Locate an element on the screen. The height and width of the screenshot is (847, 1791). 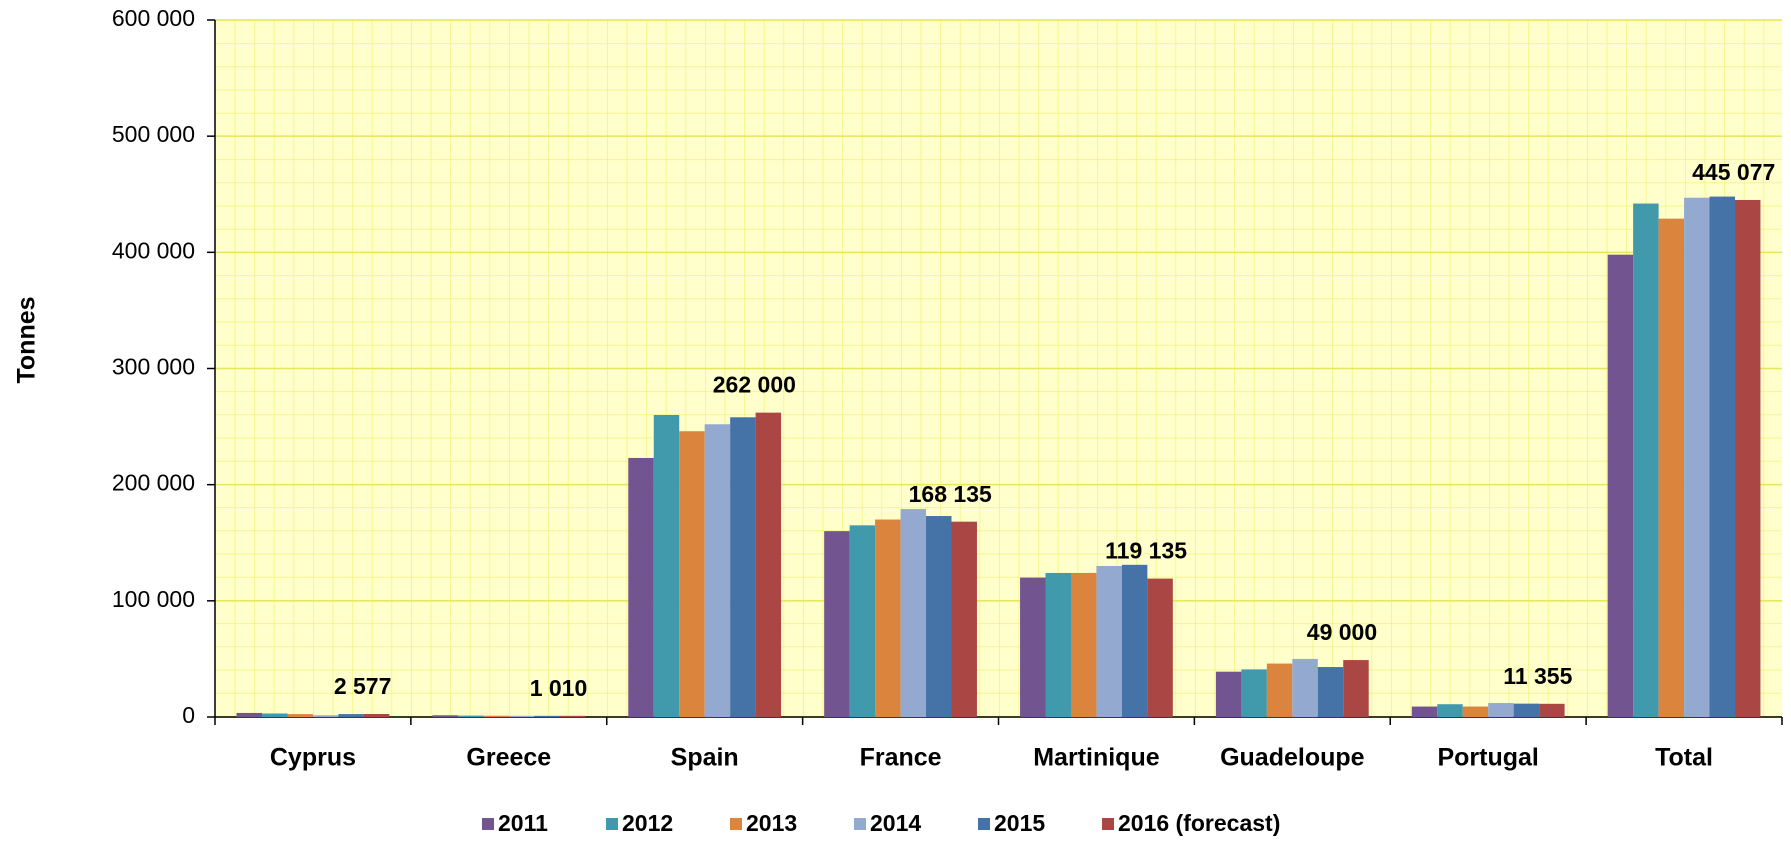
x-tick-label: Martinique is located at coordinates (1096, 758).